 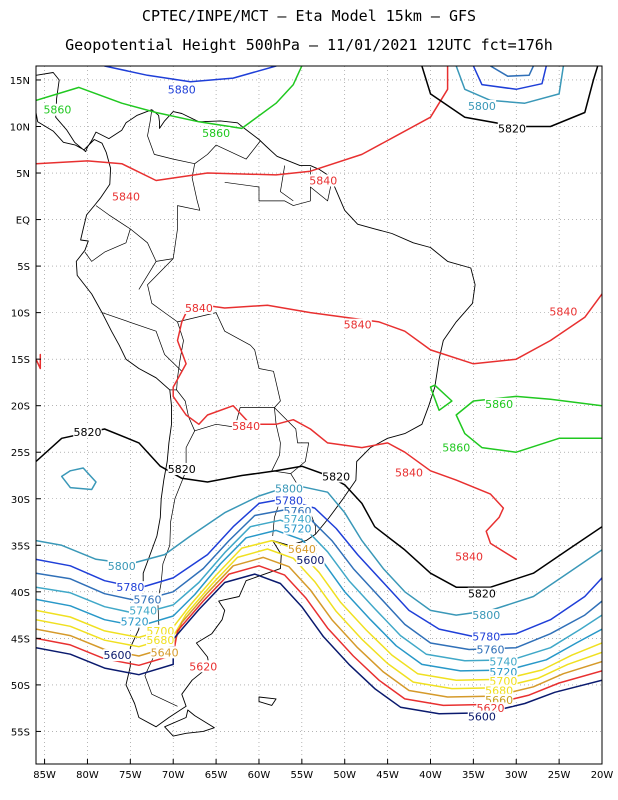 I want to click on lon-tick-label: 55W, so click(x=302, y=775).